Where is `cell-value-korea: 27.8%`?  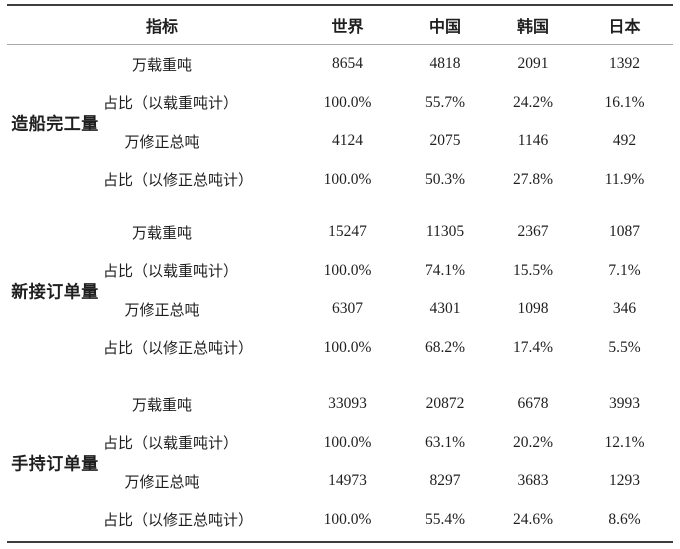 cell-value-korea: 27.8% is located at coordinates (533, 179).